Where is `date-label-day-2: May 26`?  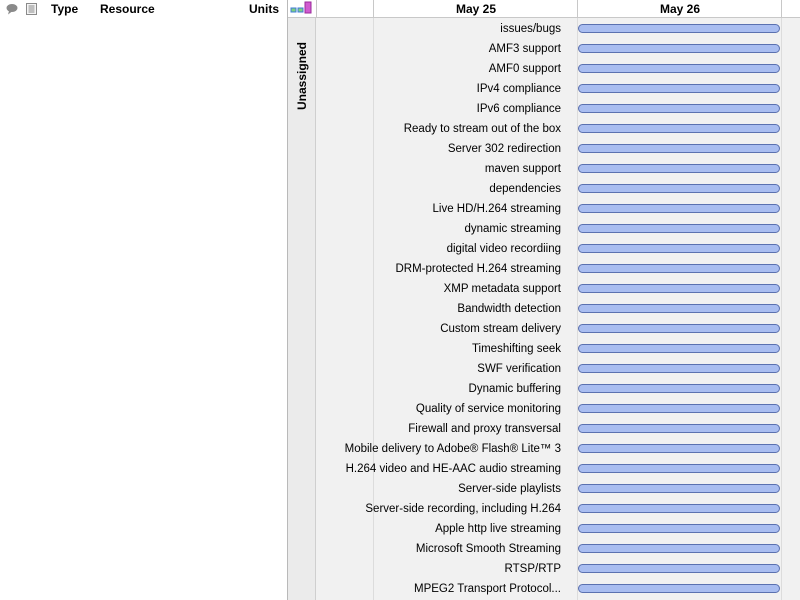 date-label-day-2: May 26 is located at coordinates (680, 9).